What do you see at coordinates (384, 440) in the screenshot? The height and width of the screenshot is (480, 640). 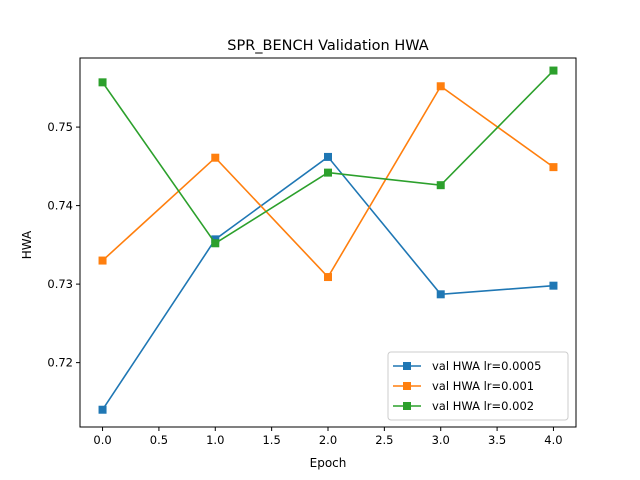 I see `x-tick-label: 2.5` at bounding box center [384, 440].